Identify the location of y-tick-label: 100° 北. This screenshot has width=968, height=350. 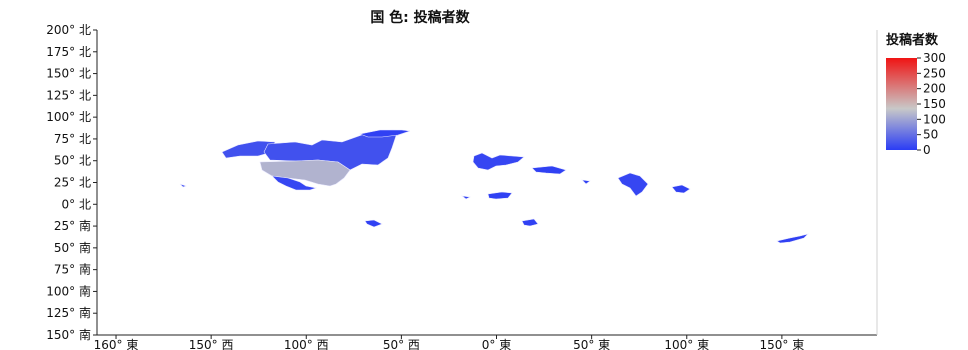
(68, 117).